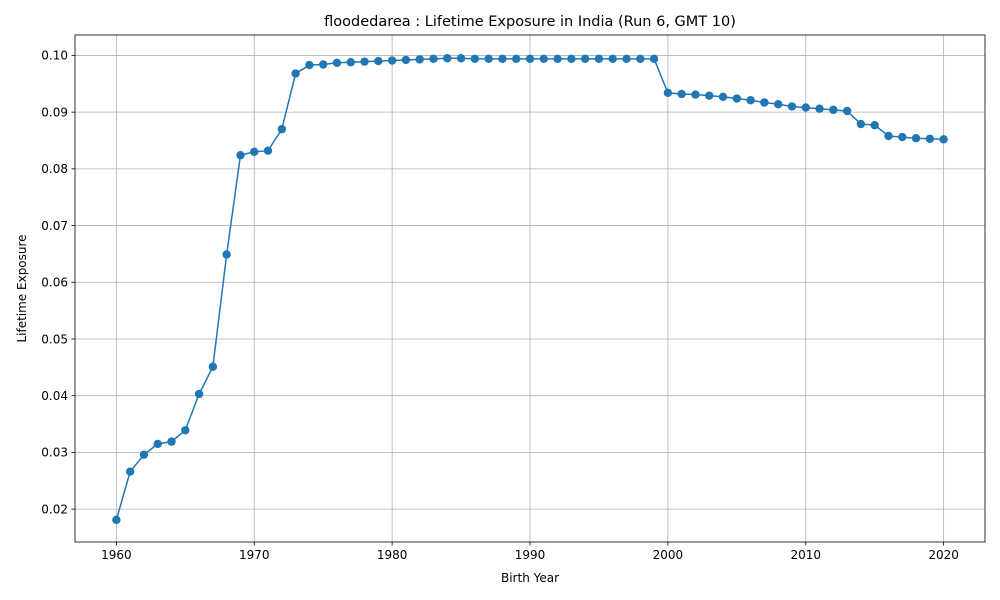 This screenshot has height=600, width=1000. Describe the element at coordinates (392, 555) in the screenshot. I see `x-tick-label: 1980` at that location.